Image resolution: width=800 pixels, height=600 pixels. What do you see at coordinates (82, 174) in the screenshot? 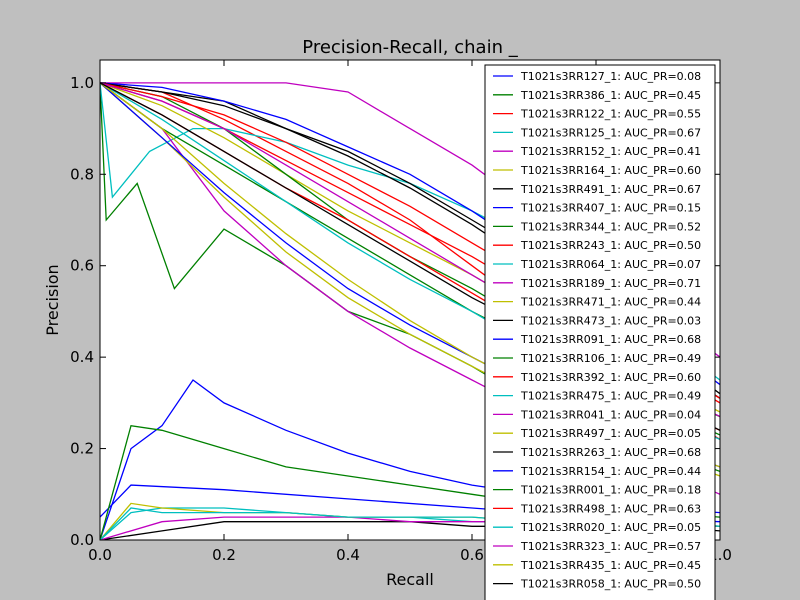
I see `y-tick-label: 0.8` at bounding box center [82, 174].